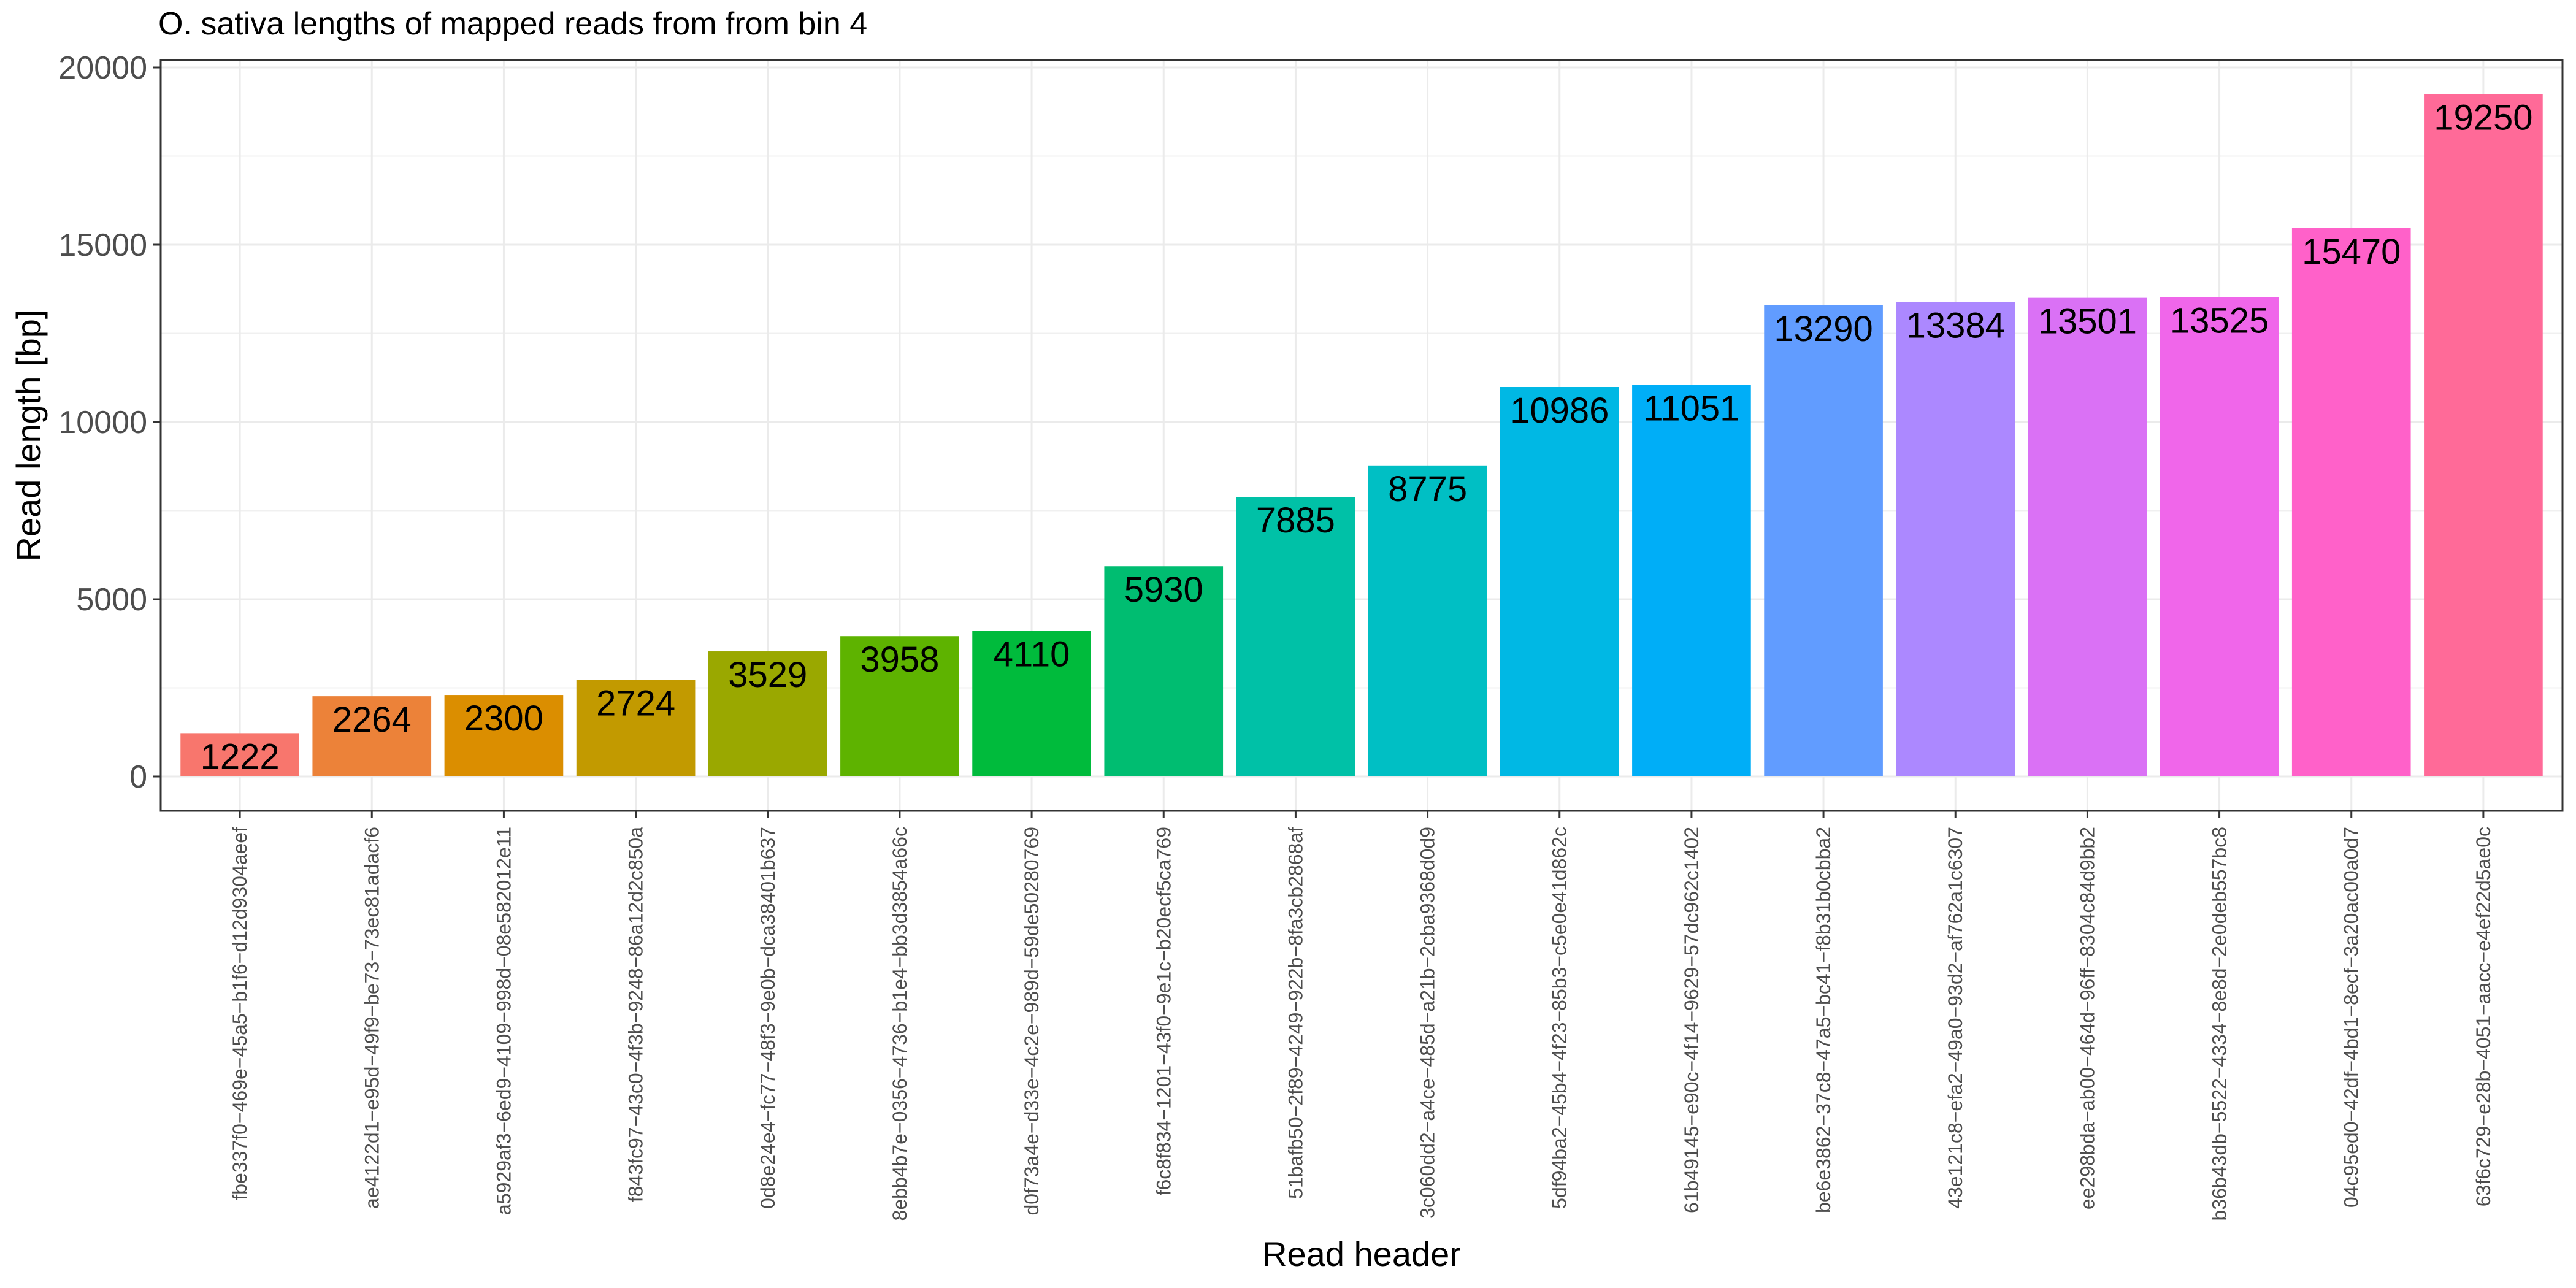 The image size is (2576, 1288). Describe the element at coordinates (1691, 408) in the screenshot. I see `bar-value-label: 11051` at that location.